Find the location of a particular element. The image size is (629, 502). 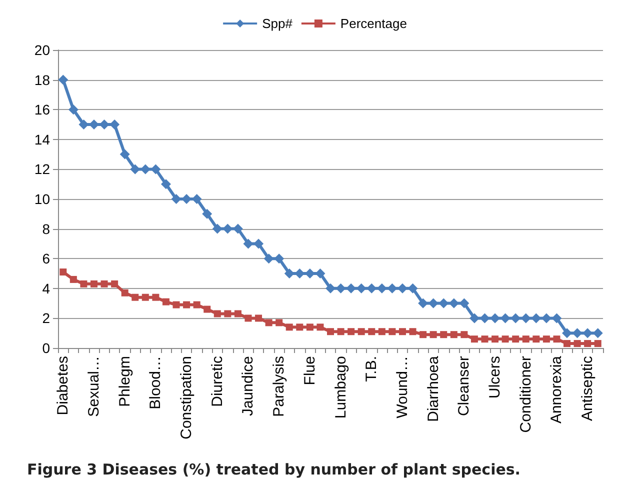

y-tick-label: 8 is located at coordinates (46, 228).